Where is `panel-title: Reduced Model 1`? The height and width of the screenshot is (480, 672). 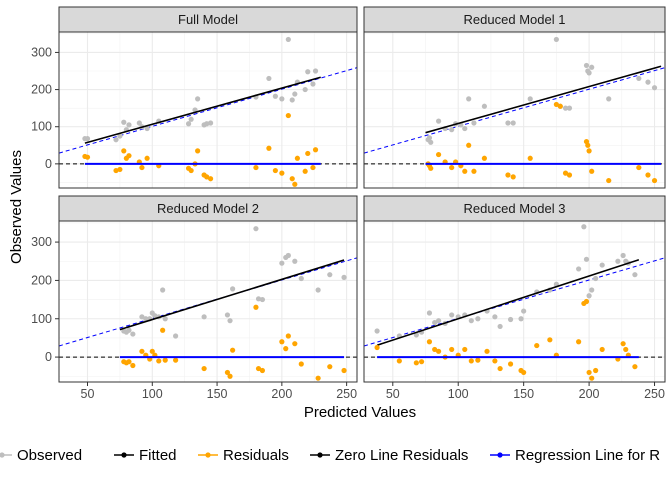
panel-title: Reduced Model 1 is located at coordinates (515, 19).